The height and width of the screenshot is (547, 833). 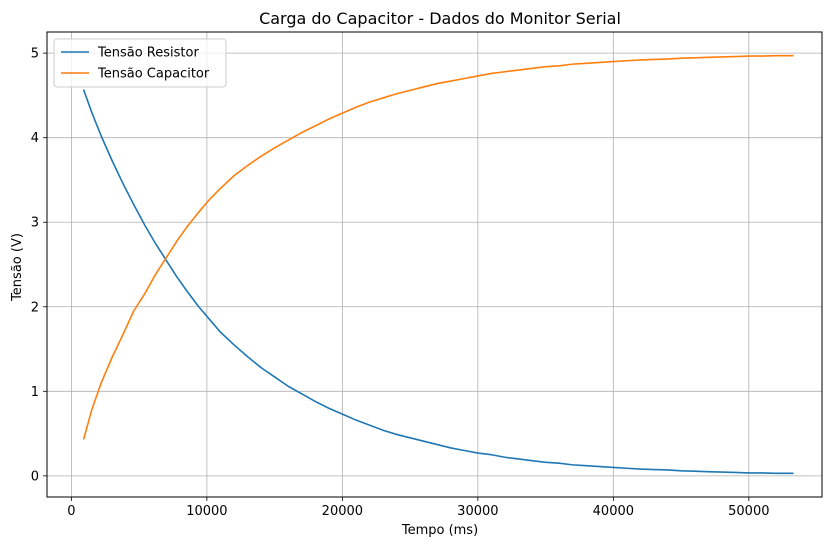 I want to click on x-tick-label: 10000, so click(x=206, y=511).